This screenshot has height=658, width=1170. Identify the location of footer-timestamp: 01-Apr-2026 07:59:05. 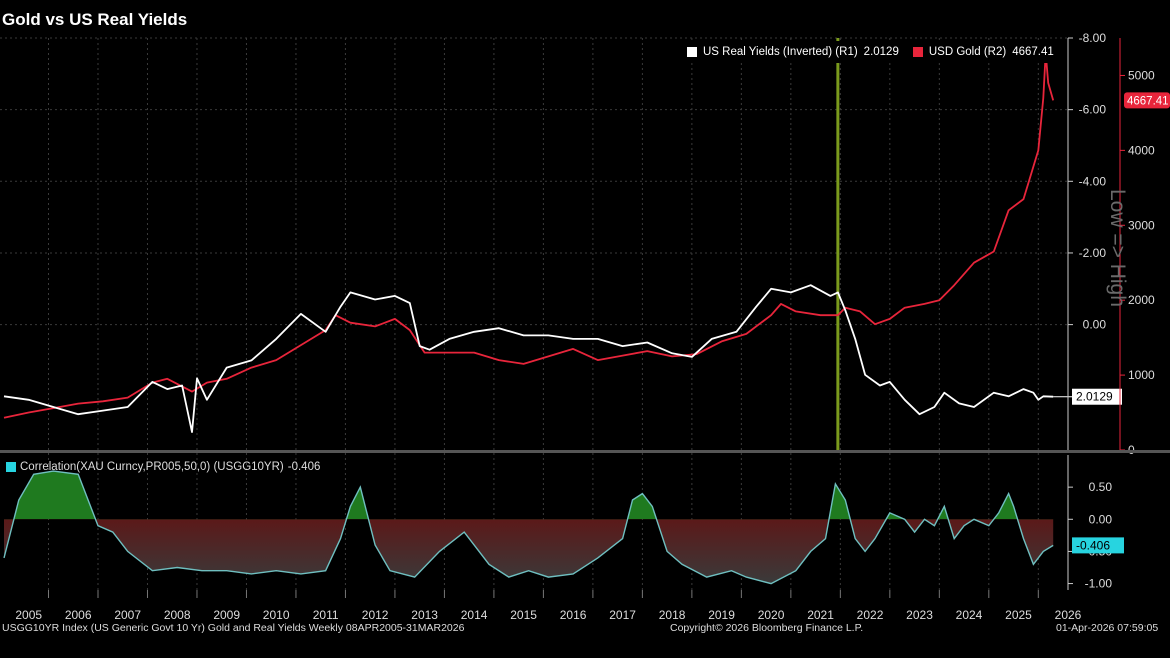
(1107, 628).